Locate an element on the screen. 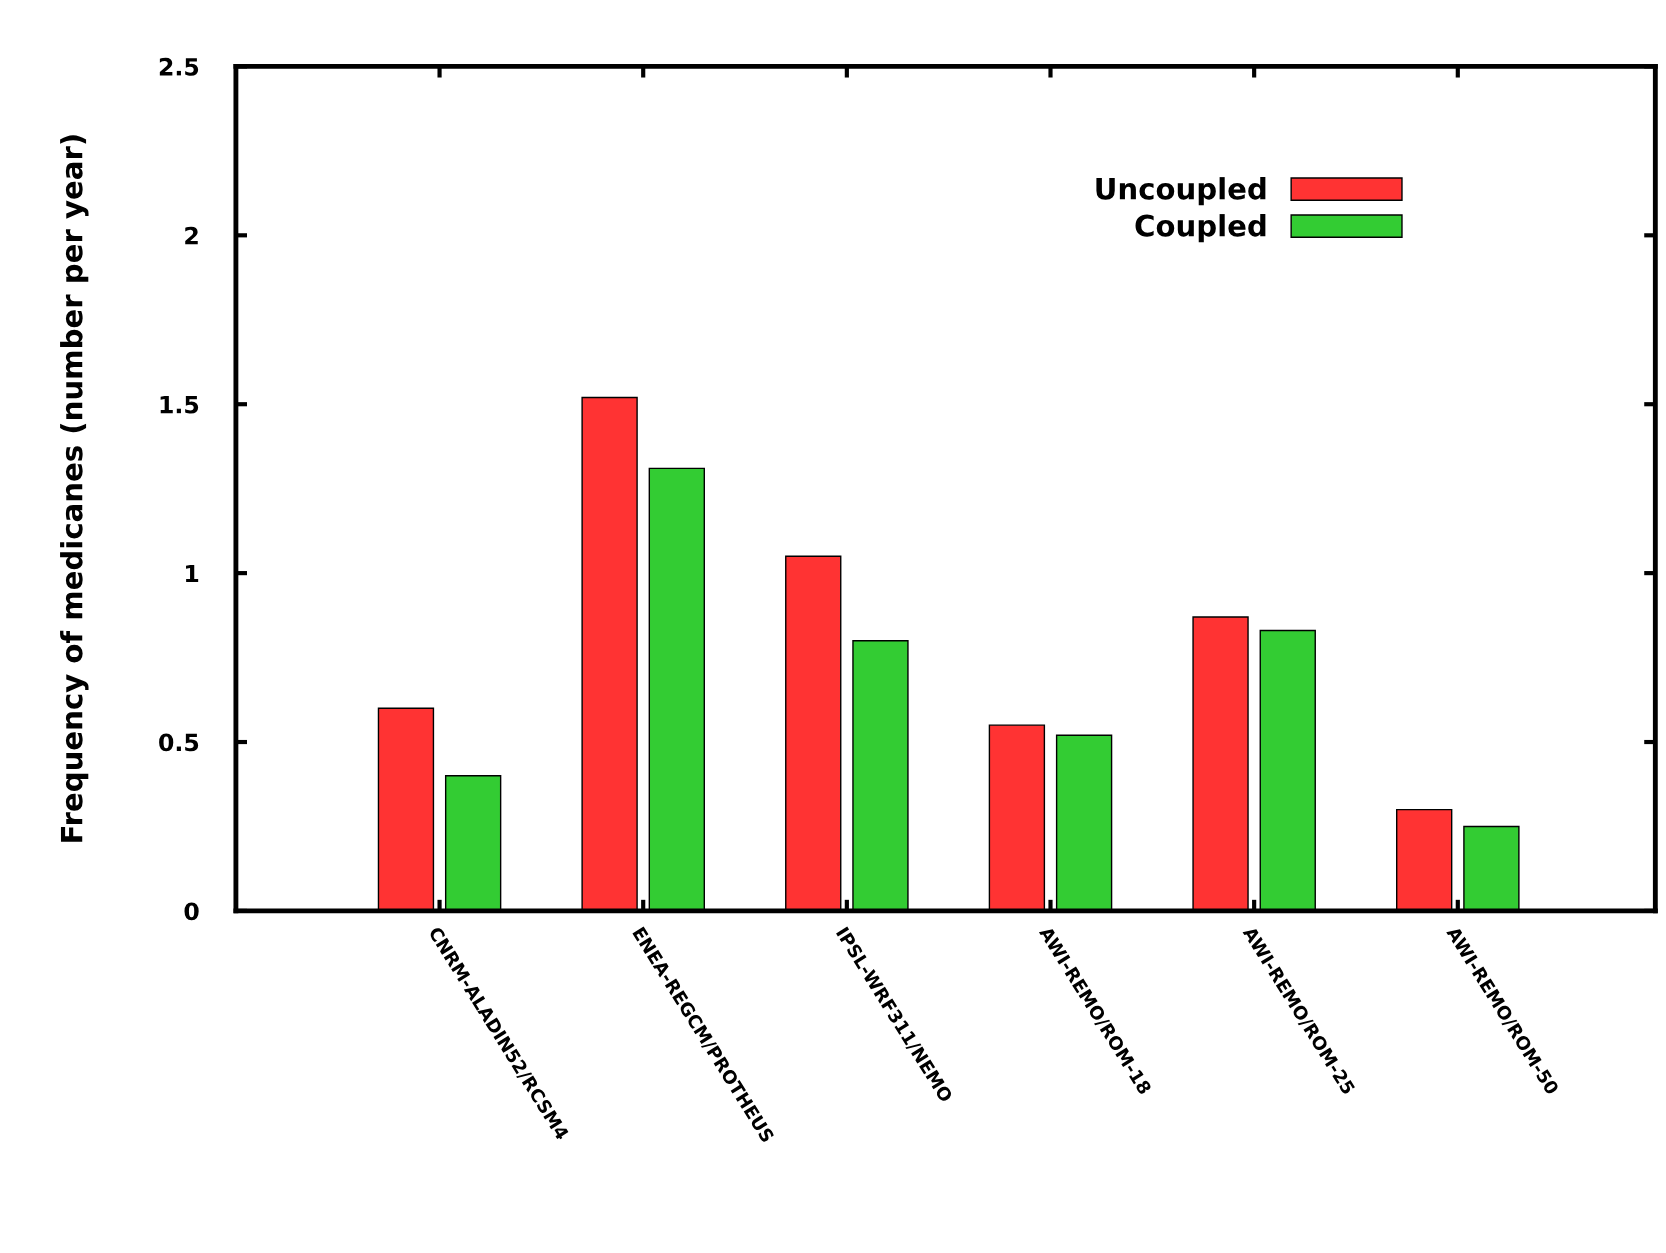 The width and height of the screenshot is (1666, 1253). y-tick-label: 2 is located at coordinates (191, 235).